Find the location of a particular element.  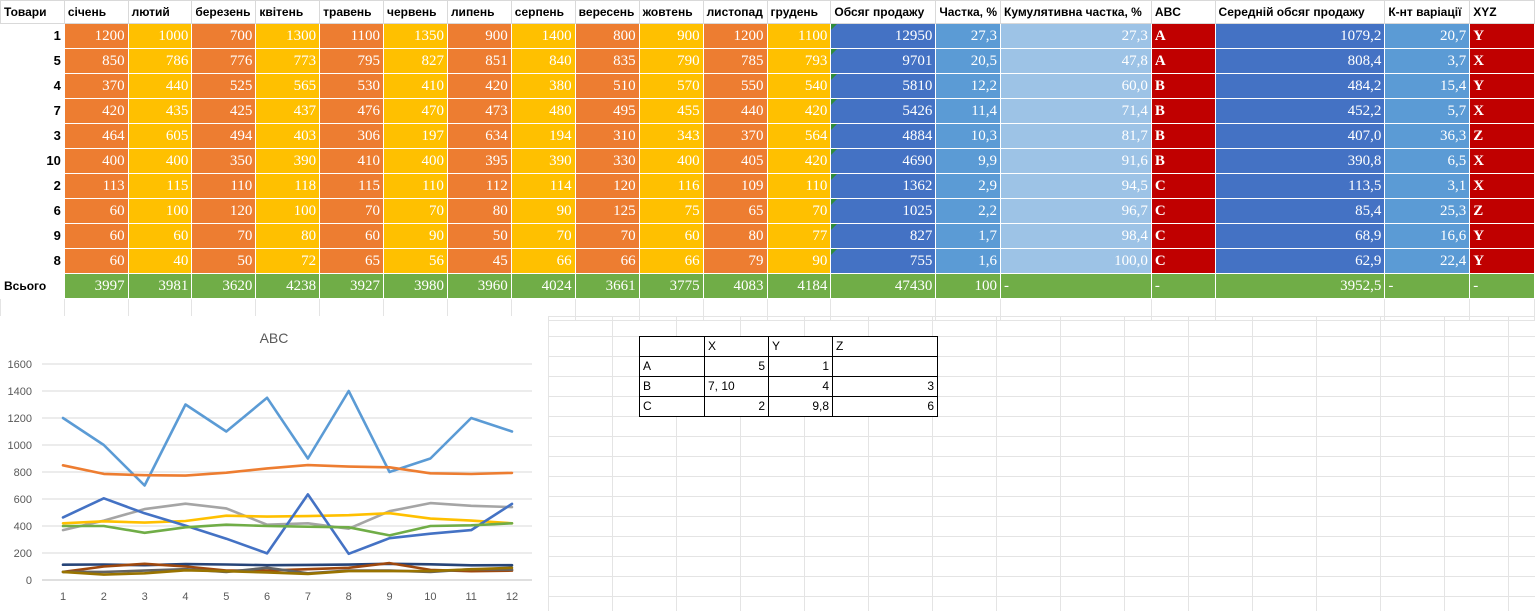

month-value-cell: 306 is located at coordinates (352, 136).